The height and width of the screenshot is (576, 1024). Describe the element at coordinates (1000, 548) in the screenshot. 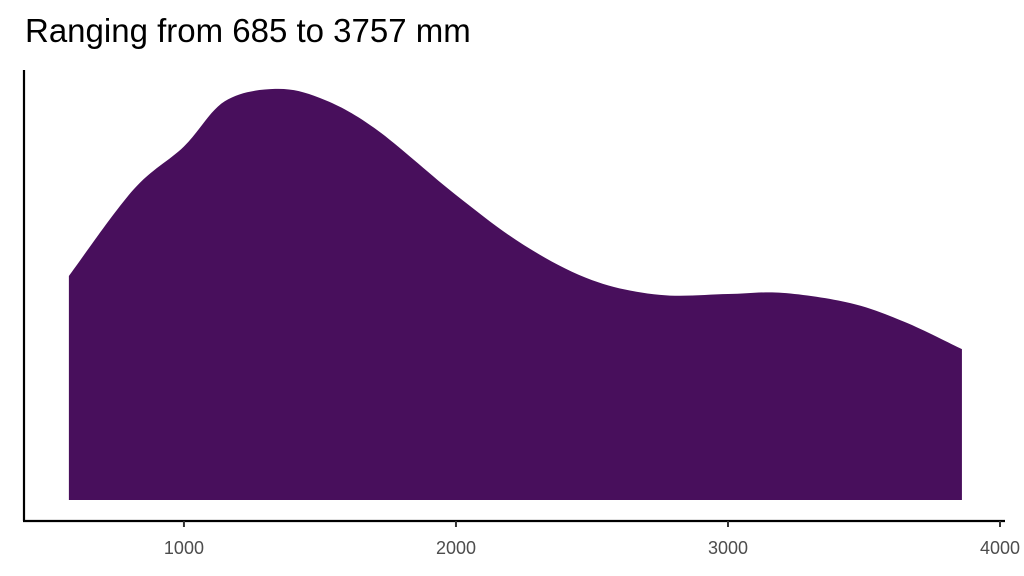

I see `x-tick-label: 4000` at that location.